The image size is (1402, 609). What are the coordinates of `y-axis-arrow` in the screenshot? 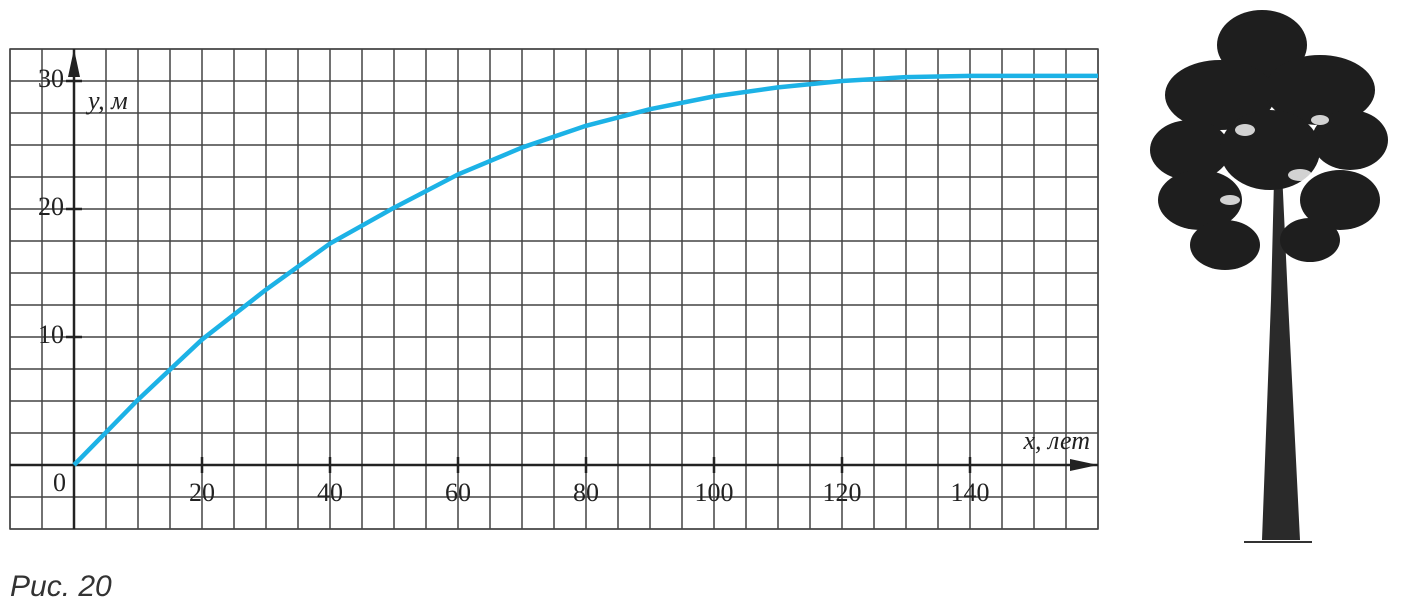 It's located at (74, 63).